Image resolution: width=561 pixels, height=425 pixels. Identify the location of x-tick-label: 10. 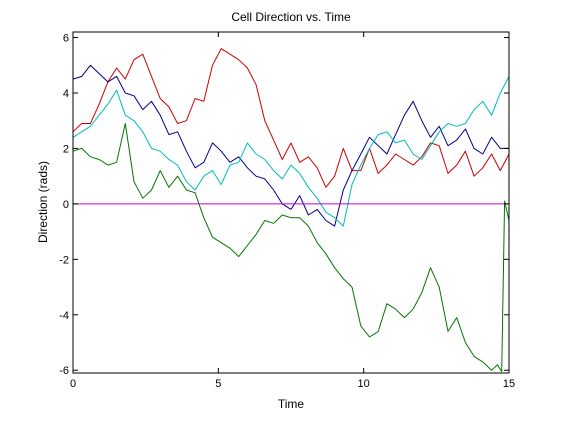
(364, 384).